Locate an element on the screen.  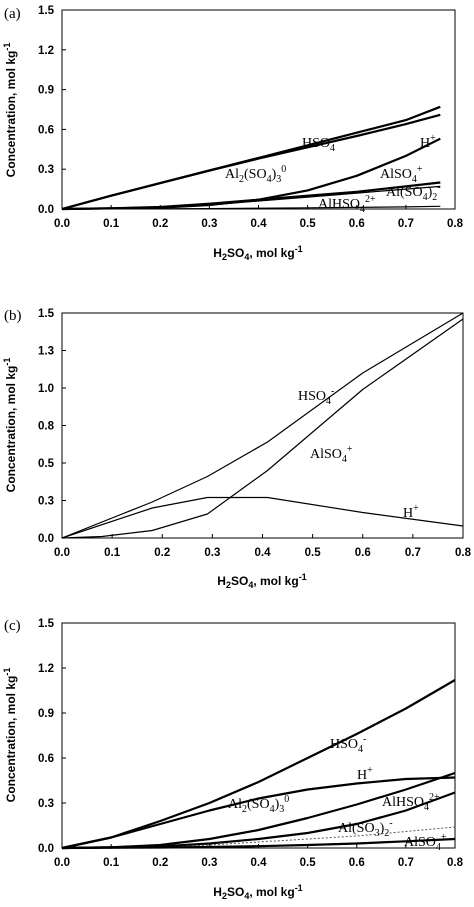
panel-label-c: (c) is located at coordinates (12, 626).